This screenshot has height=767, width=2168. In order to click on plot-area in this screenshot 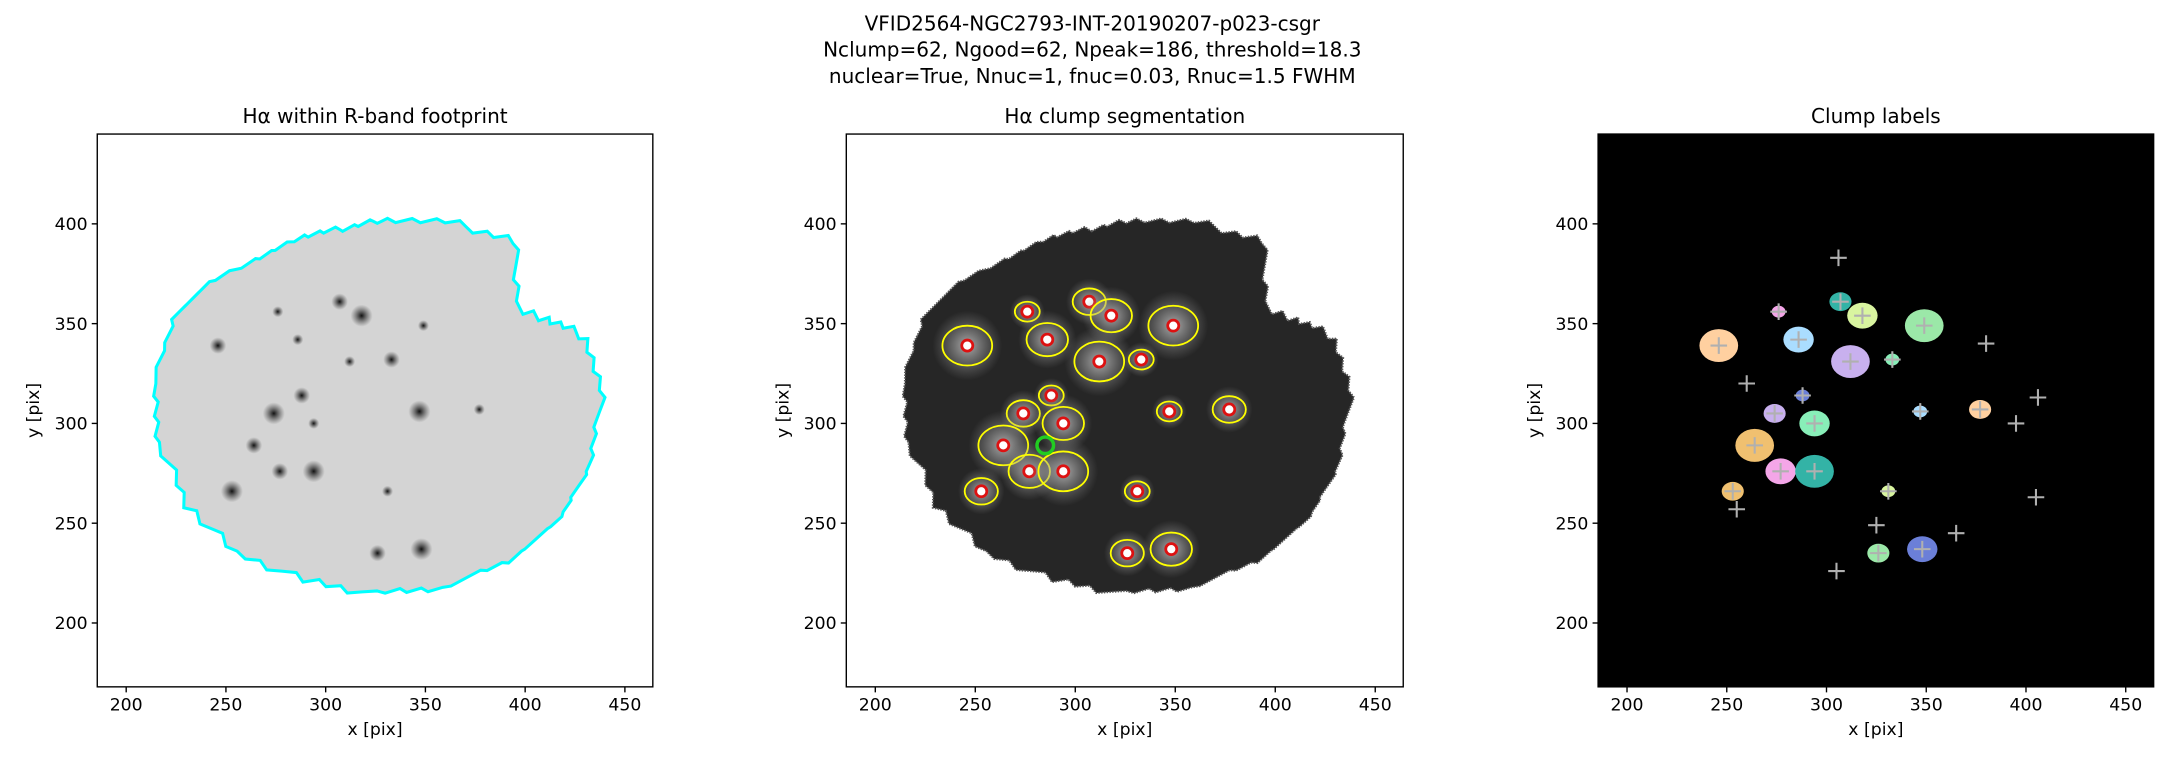, I will do `click(1128, 406)`.